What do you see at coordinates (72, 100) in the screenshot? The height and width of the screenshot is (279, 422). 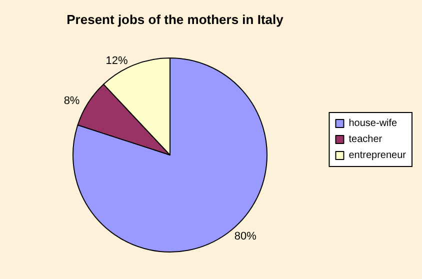 I see `data-label: 8%` at bounding box center [72, 100].